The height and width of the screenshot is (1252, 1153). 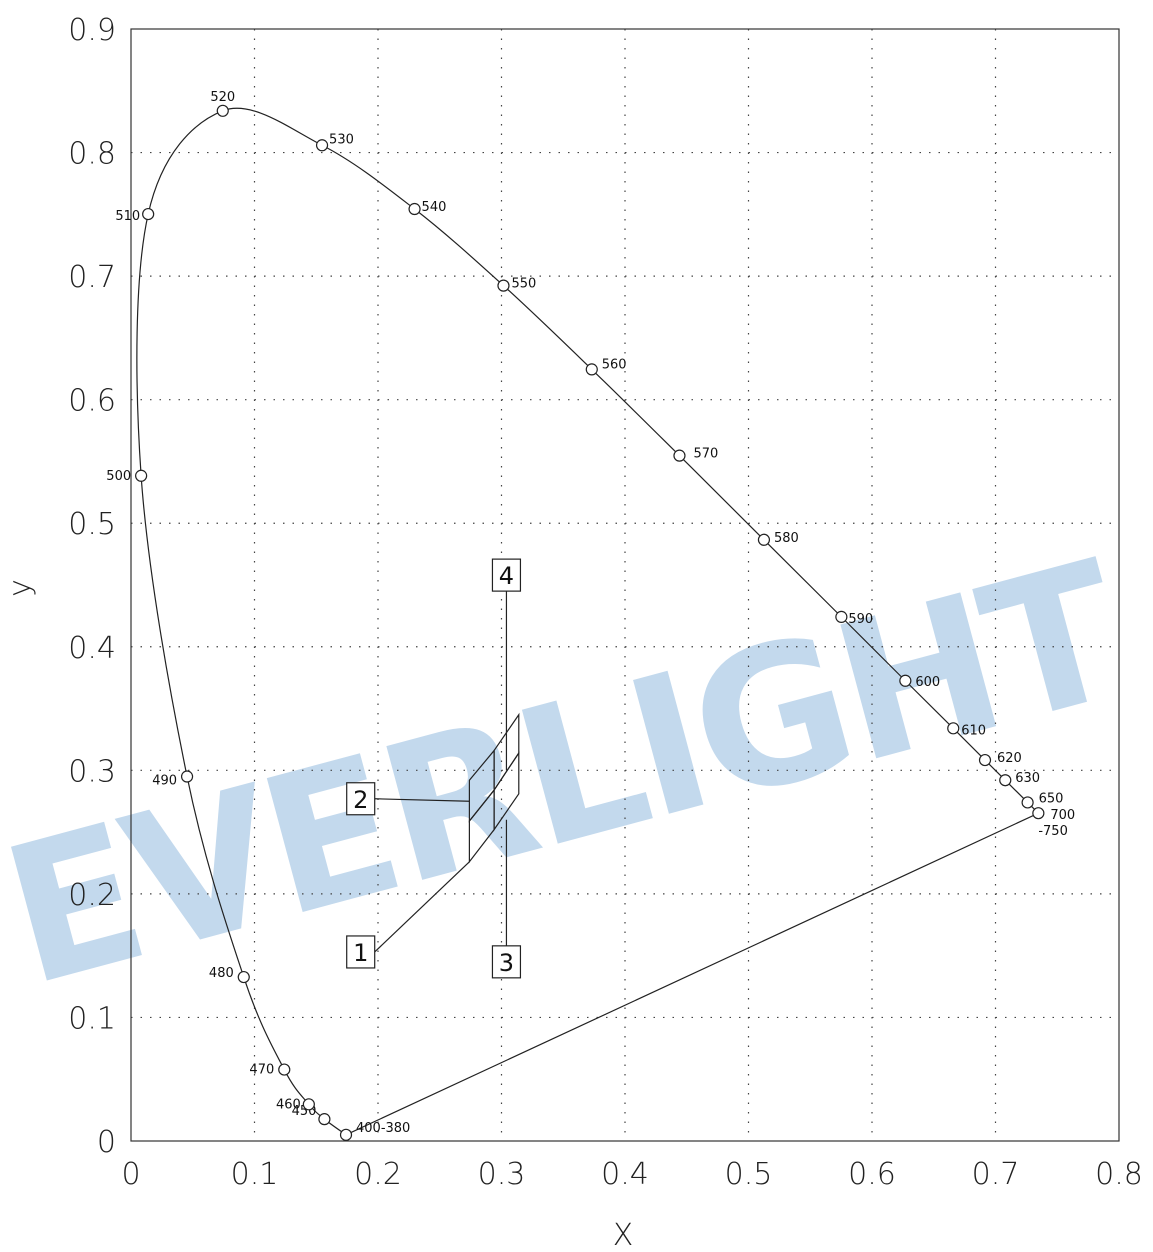 What do you see at coordinates (106, 1142) in the screenshot?
I see `y-tick-label: 0` at bounding box center [106, 1142].